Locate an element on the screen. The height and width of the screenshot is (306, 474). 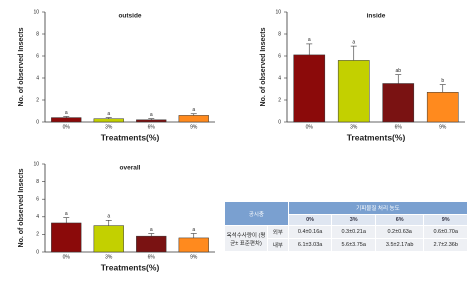
cell: 0.4±0.16a is located at coordinates (310, 232).